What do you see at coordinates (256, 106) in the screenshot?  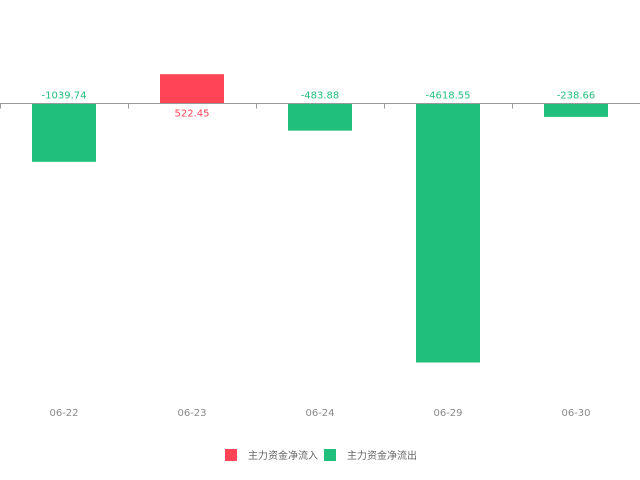 I see `axis-ticks` at bounding box center [256, 106].